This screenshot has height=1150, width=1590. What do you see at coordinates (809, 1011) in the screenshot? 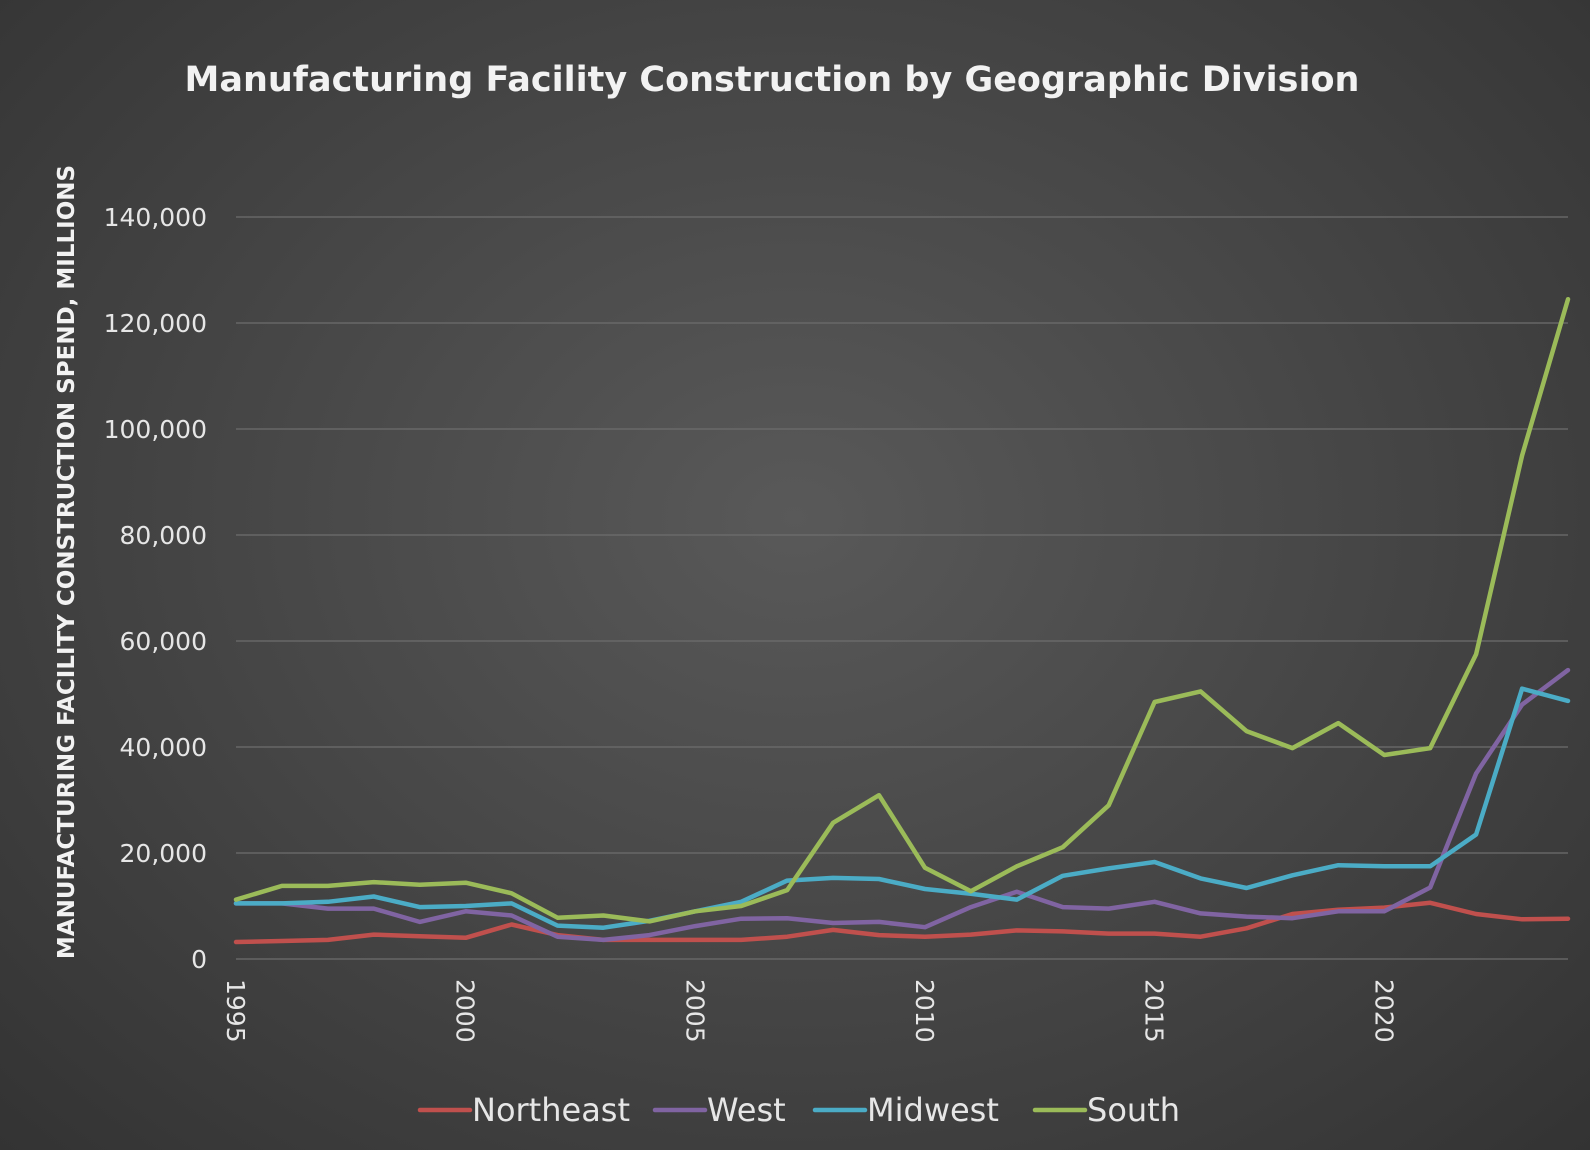
I see `x-axis-ticks: 1995 2000 2005 2010 2015 2020` at bounding box center [809, 1011].